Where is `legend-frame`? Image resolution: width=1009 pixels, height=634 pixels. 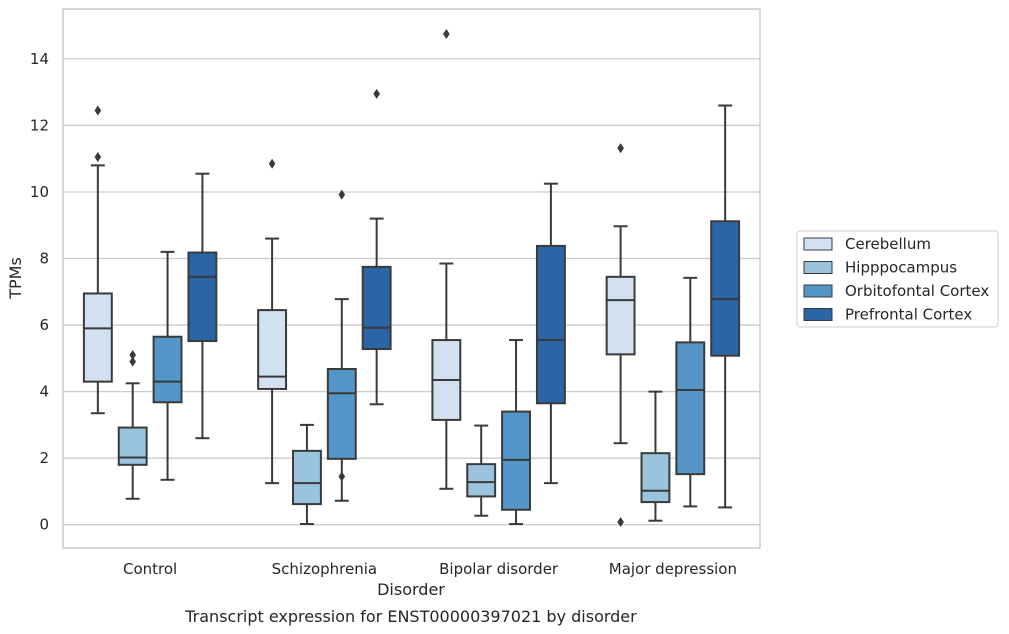 legend-frame is located at coordinates (897, 279).